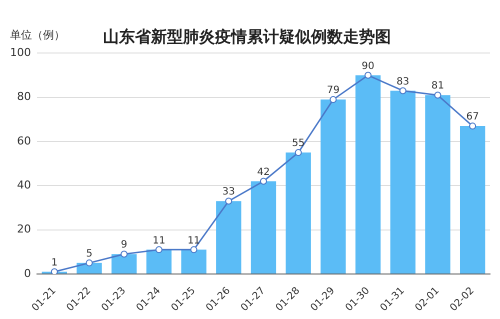 This screenshot has width=500, height=319. Describe the element at coordinates (437, 86) in the screenshot. I see `data-label: 81` at that location.